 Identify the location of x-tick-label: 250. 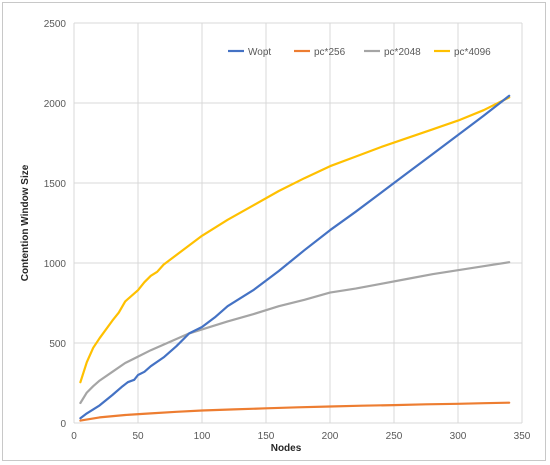
(394, 436).